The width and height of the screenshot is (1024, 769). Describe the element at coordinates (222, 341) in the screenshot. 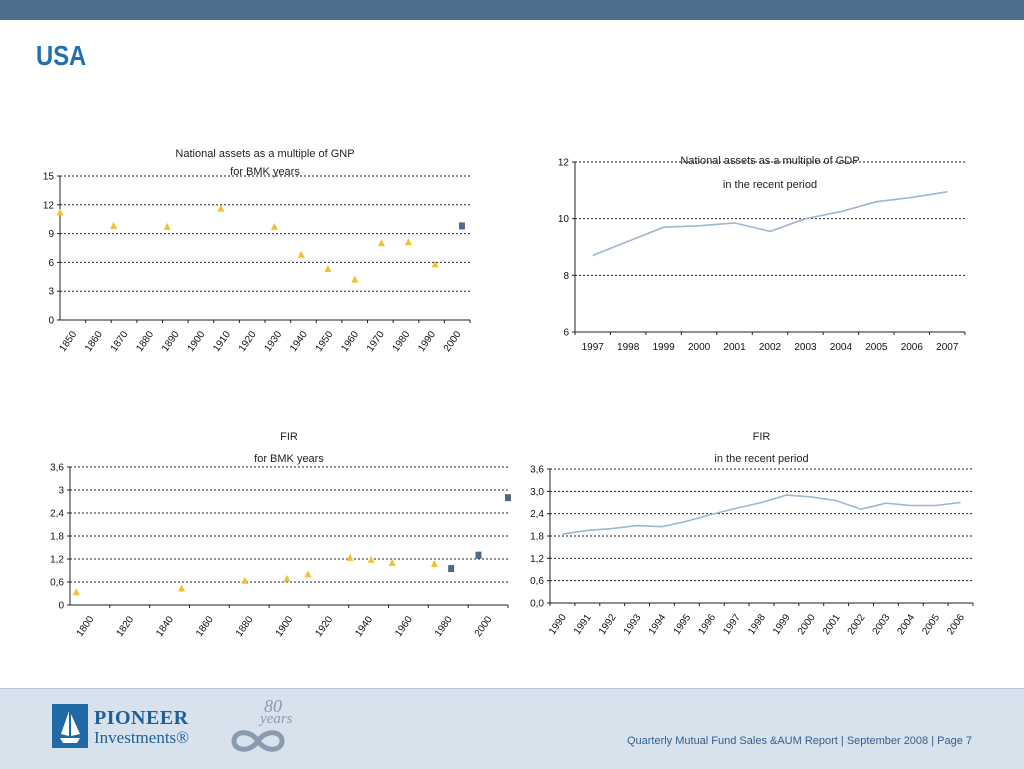

I see `x-tick-label: 1910` at that location.